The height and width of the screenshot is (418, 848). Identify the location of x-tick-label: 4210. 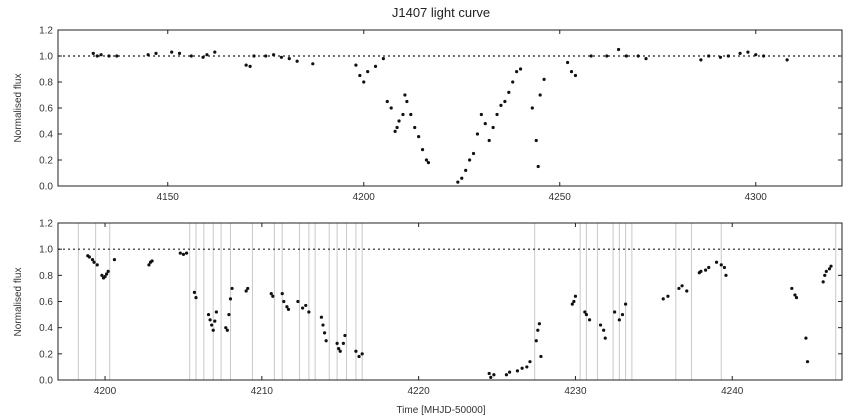
(262, 391).